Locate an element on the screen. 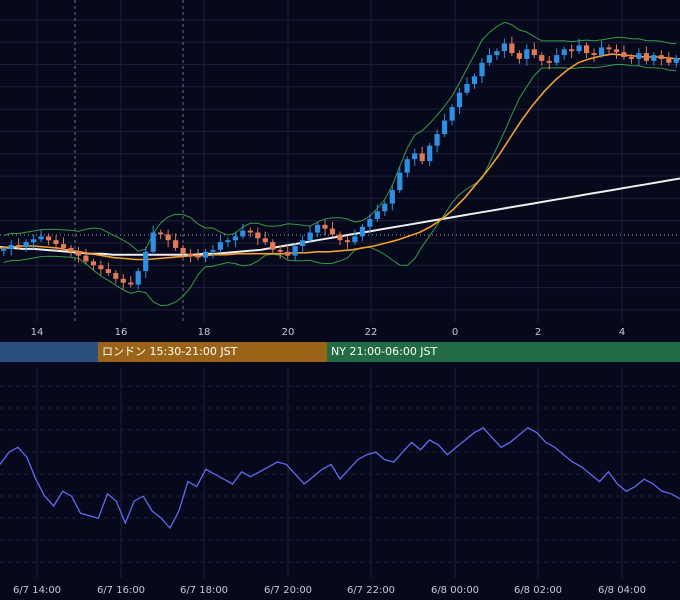  session-bar: ロンドン 15:30-21:00 JST NY 21:00-06:00 JST is located at coordinates (340, 352).